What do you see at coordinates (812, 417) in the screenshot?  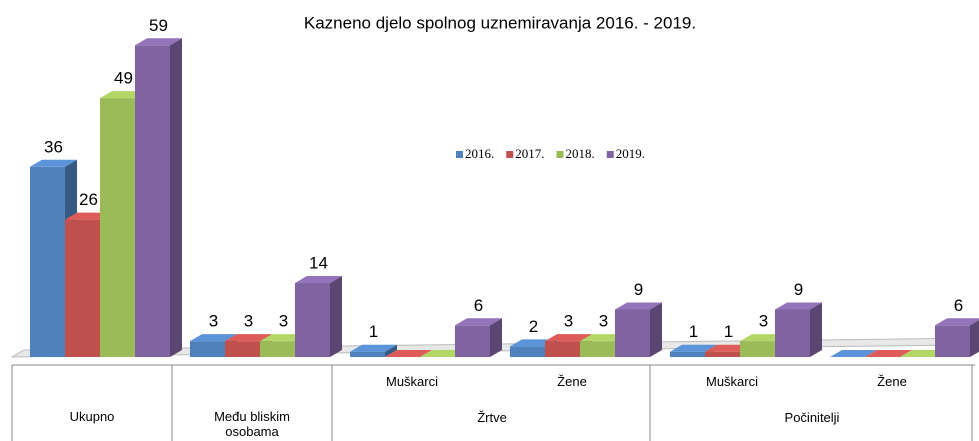 I see `group-label: Počinitelji` at bounding box center [812, 417].